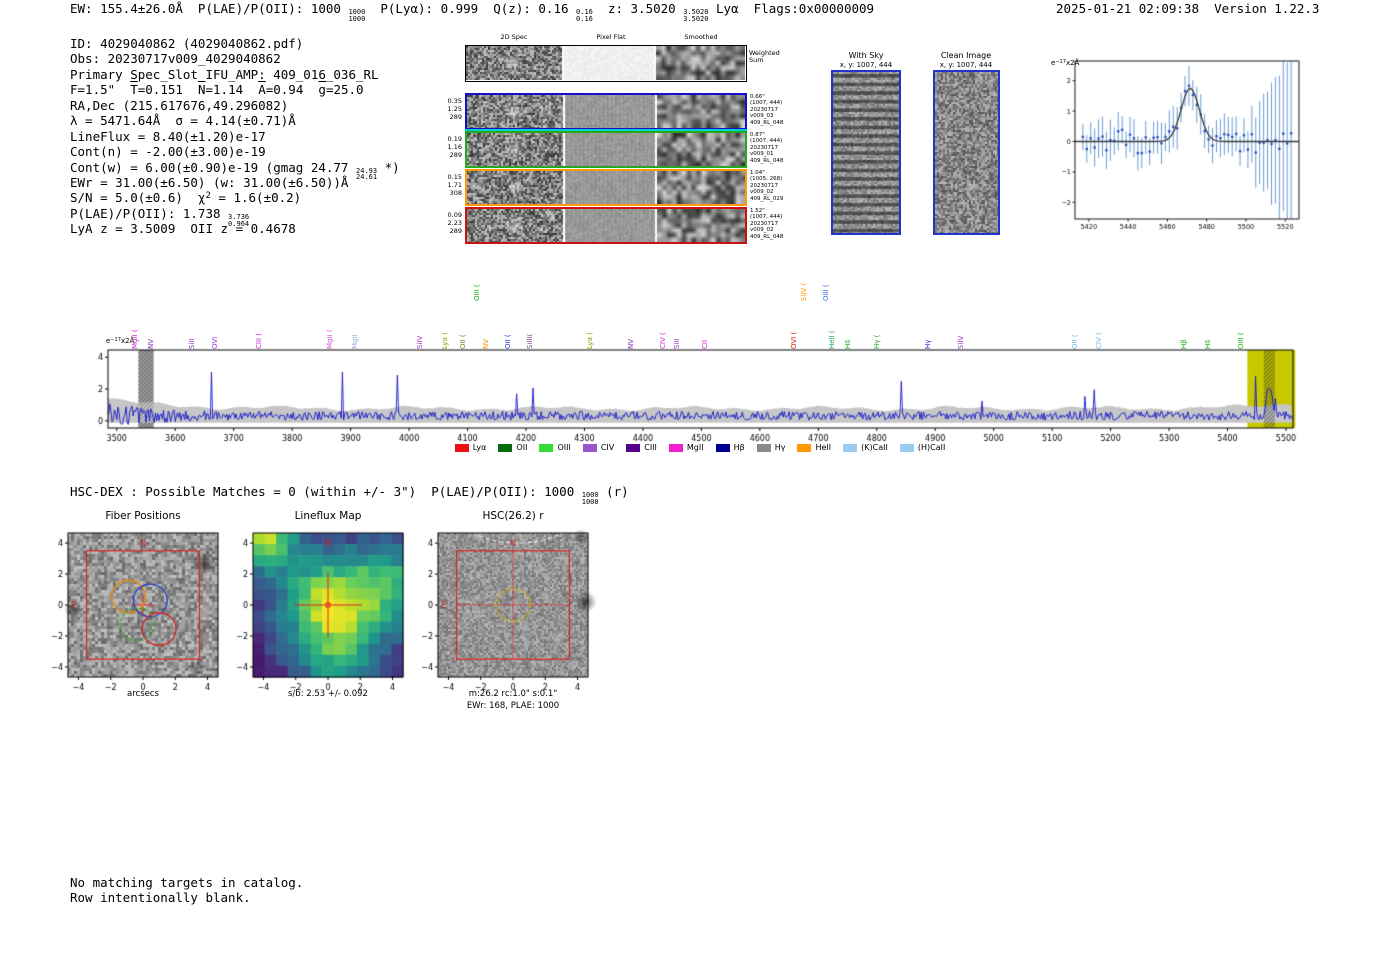 This screenshot has height=953, width=1400. Describe the element at coordinates (866, 55) in the screenshot. I see `with-sky-title: With Sky` at that location.